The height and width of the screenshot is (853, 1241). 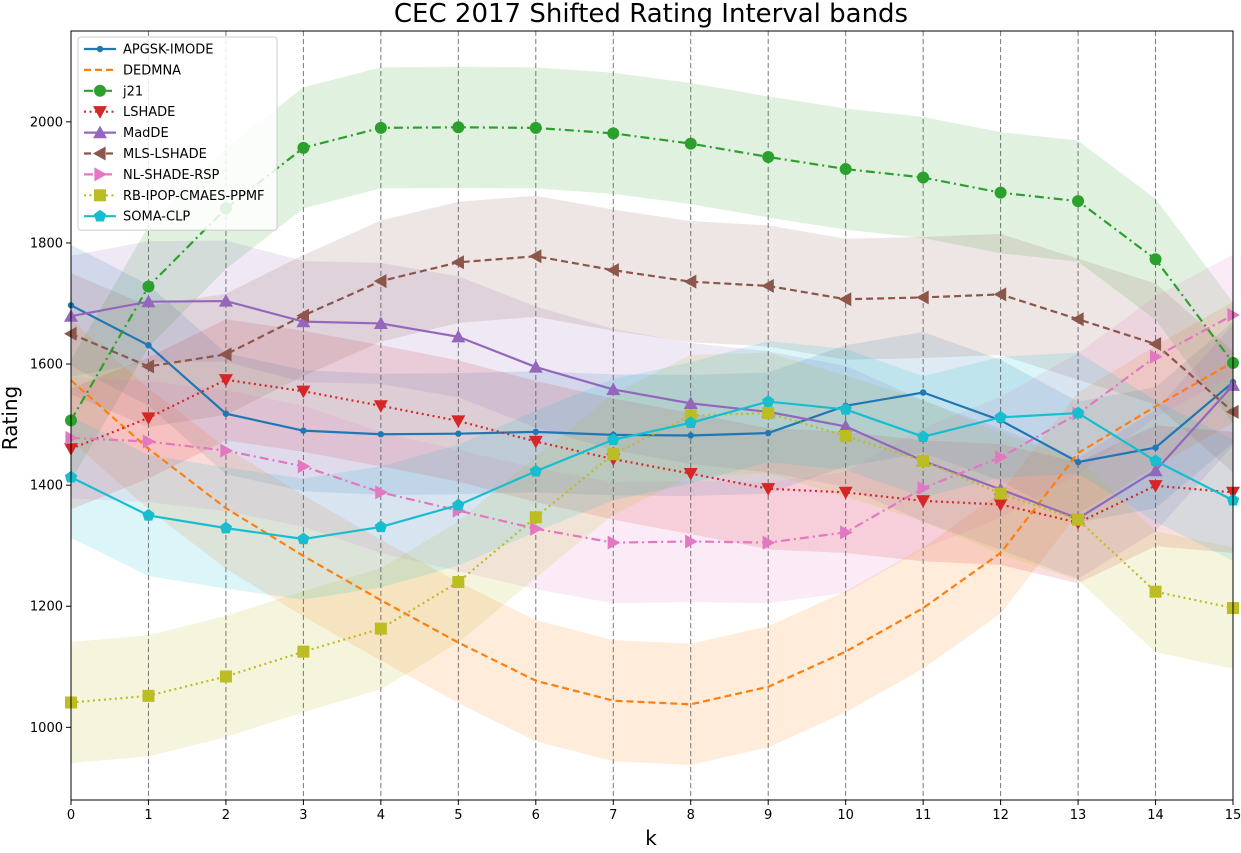 I want to click on legend-label-dedmna: DEDMNA, so click(x=152, y=70).